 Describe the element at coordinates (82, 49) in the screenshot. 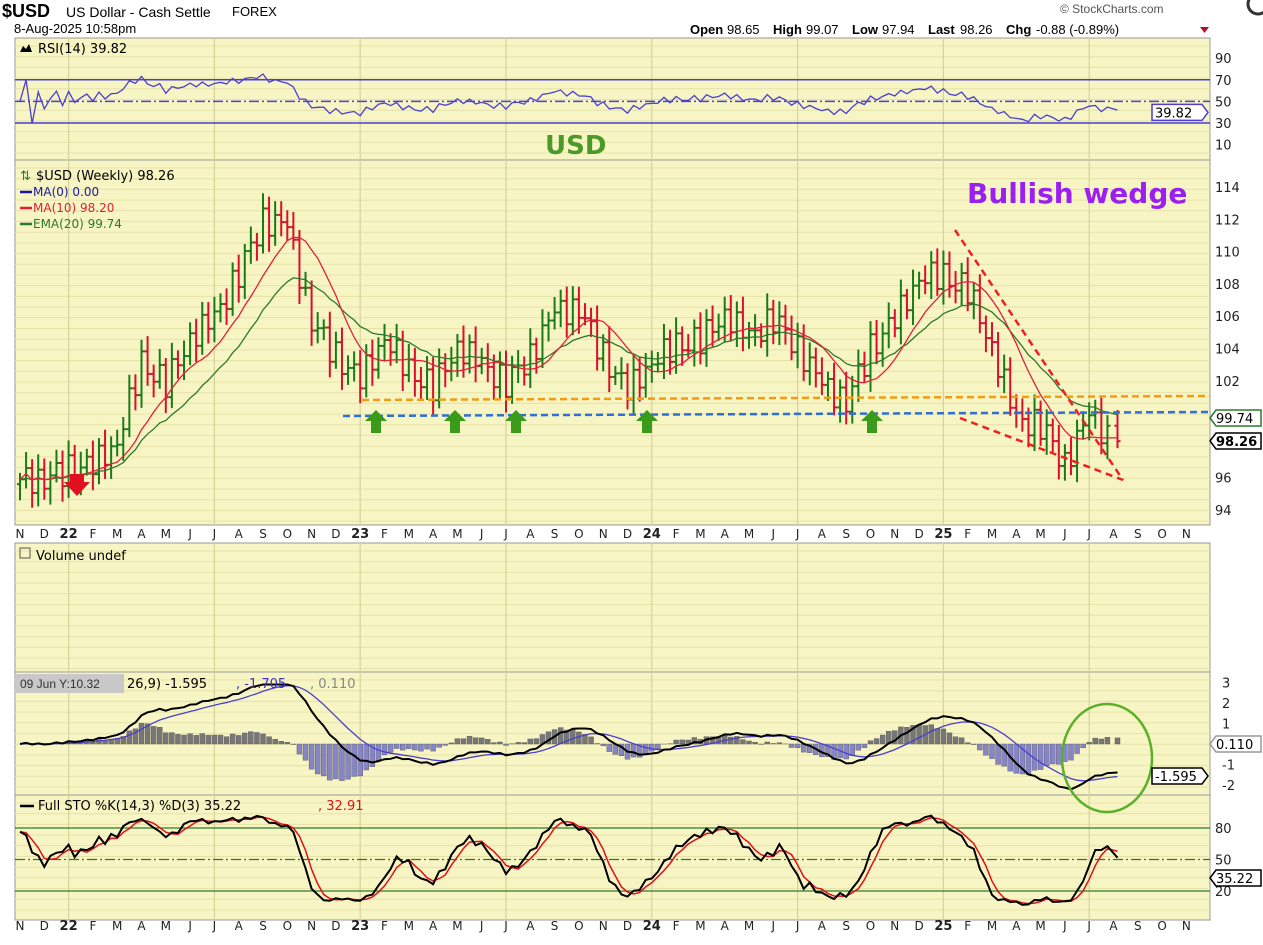

I see `rsi-label: RSI(14) 39.82` at that location.